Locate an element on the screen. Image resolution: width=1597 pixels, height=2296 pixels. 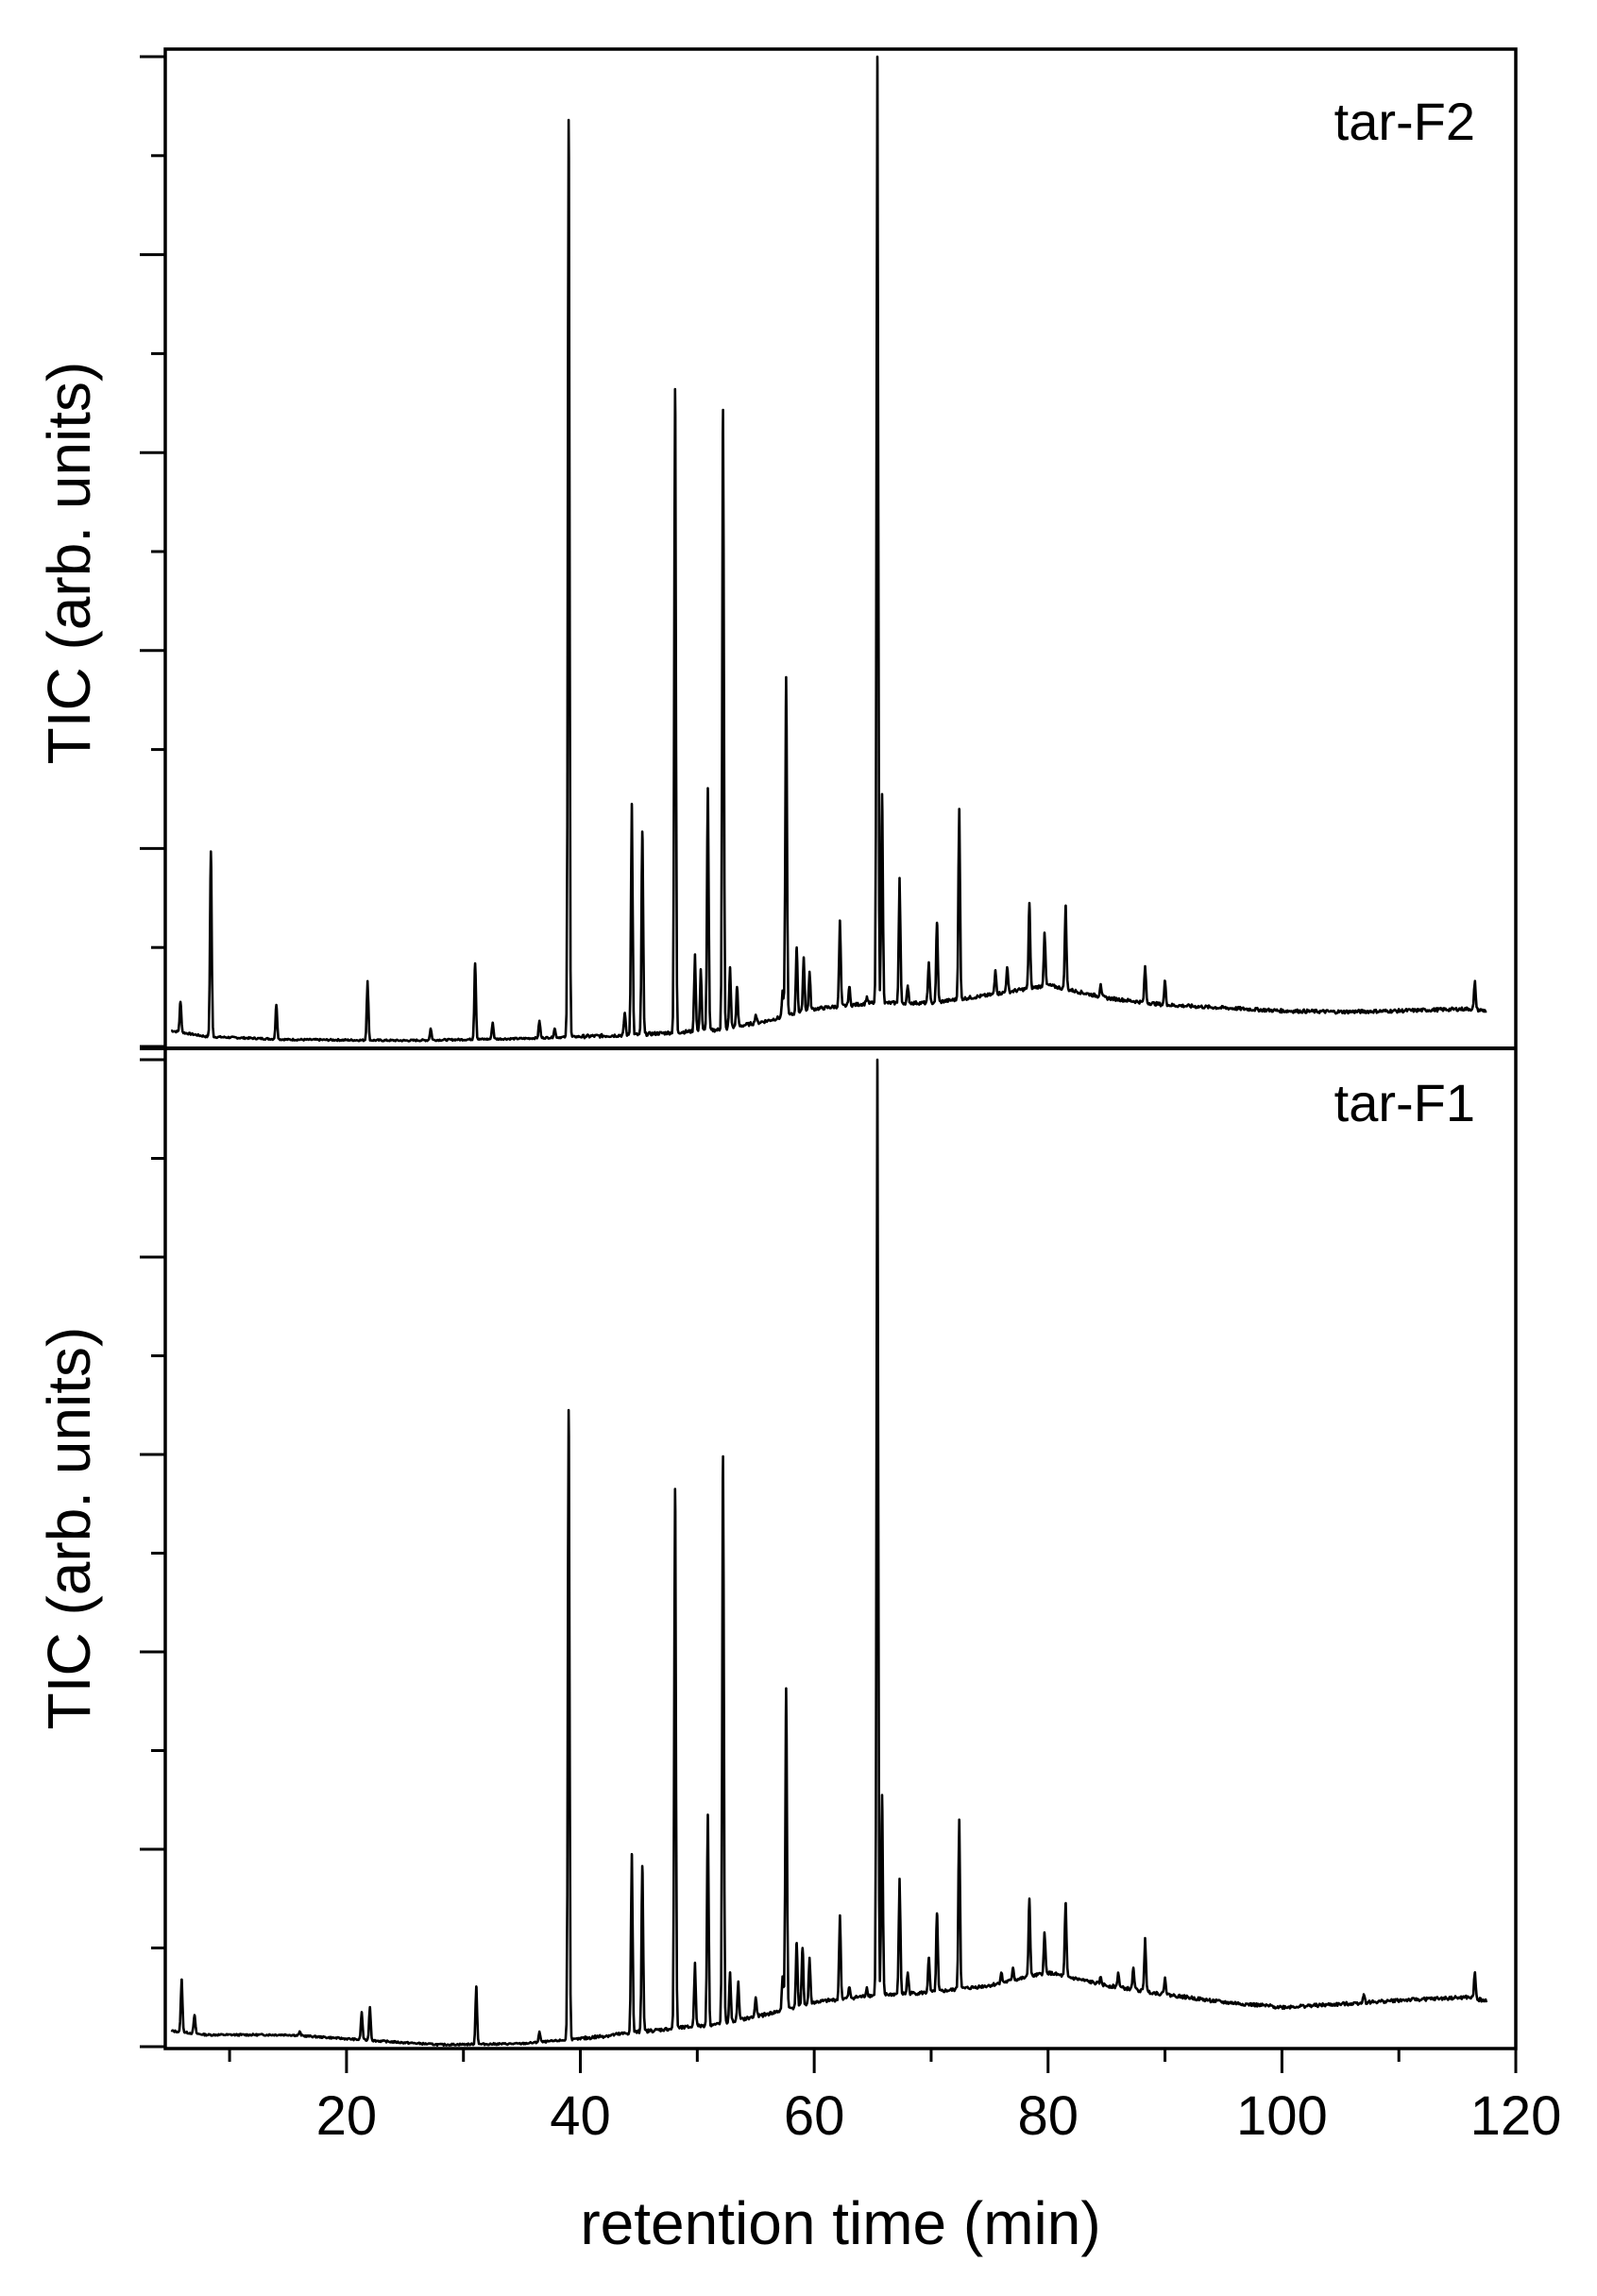
x-tick-label: 20 is located at coordinates (347, 2116).